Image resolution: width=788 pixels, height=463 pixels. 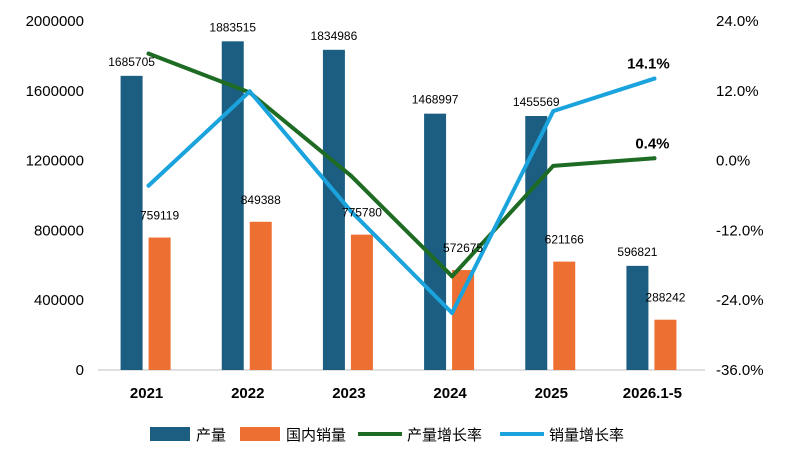 I want to click on category-labels: 2021 2022 2023 2024 2025 2026.1-5, so click(x=406, y=393).